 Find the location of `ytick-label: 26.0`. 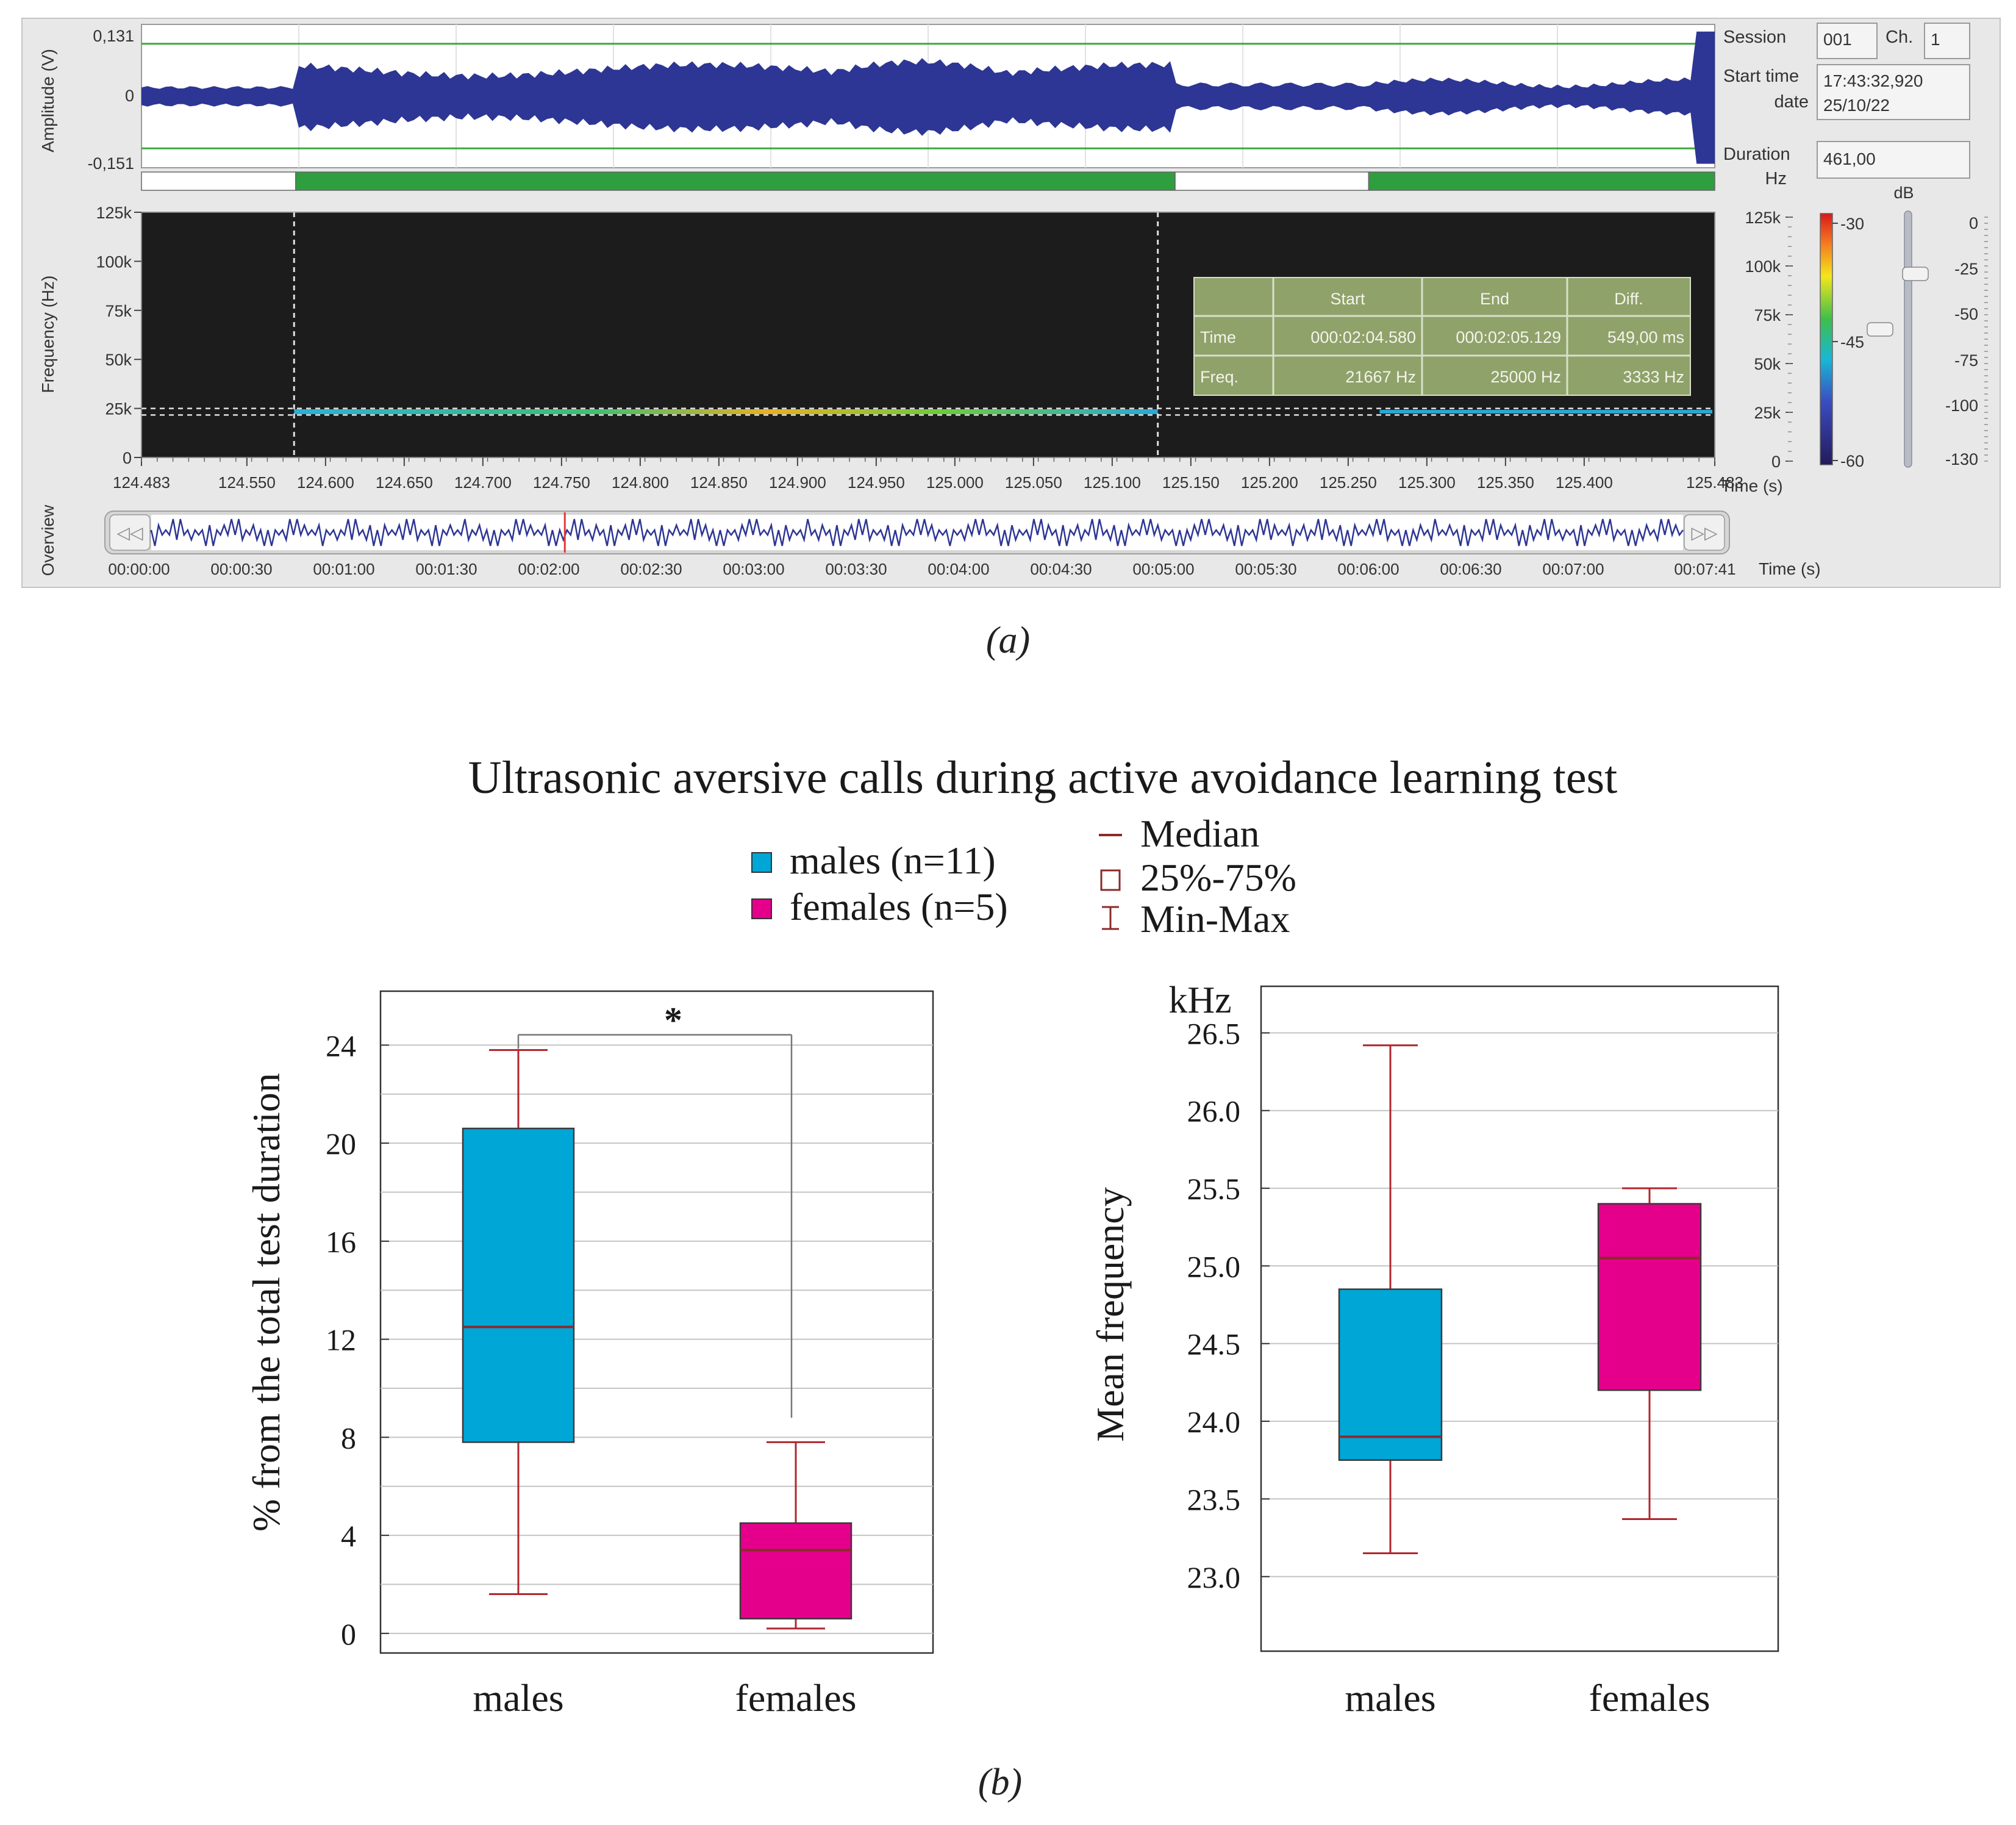

ytick-label: 26.0 is located at coordinates (1214, 1111).